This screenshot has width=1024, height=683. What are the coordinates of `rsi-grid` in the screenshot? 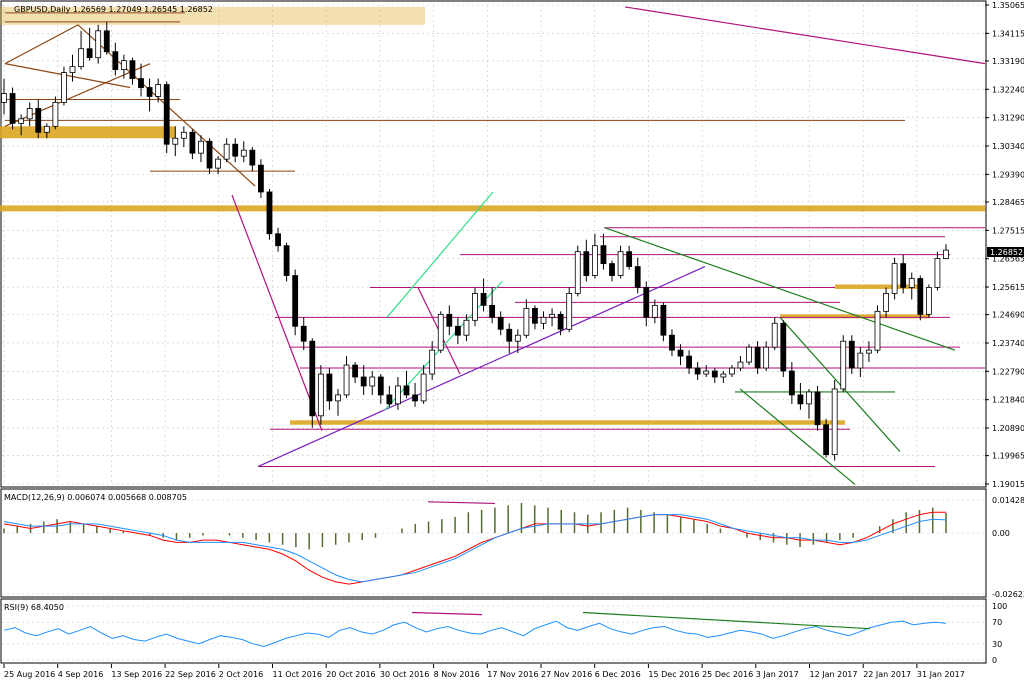 It's located at (493, 633).